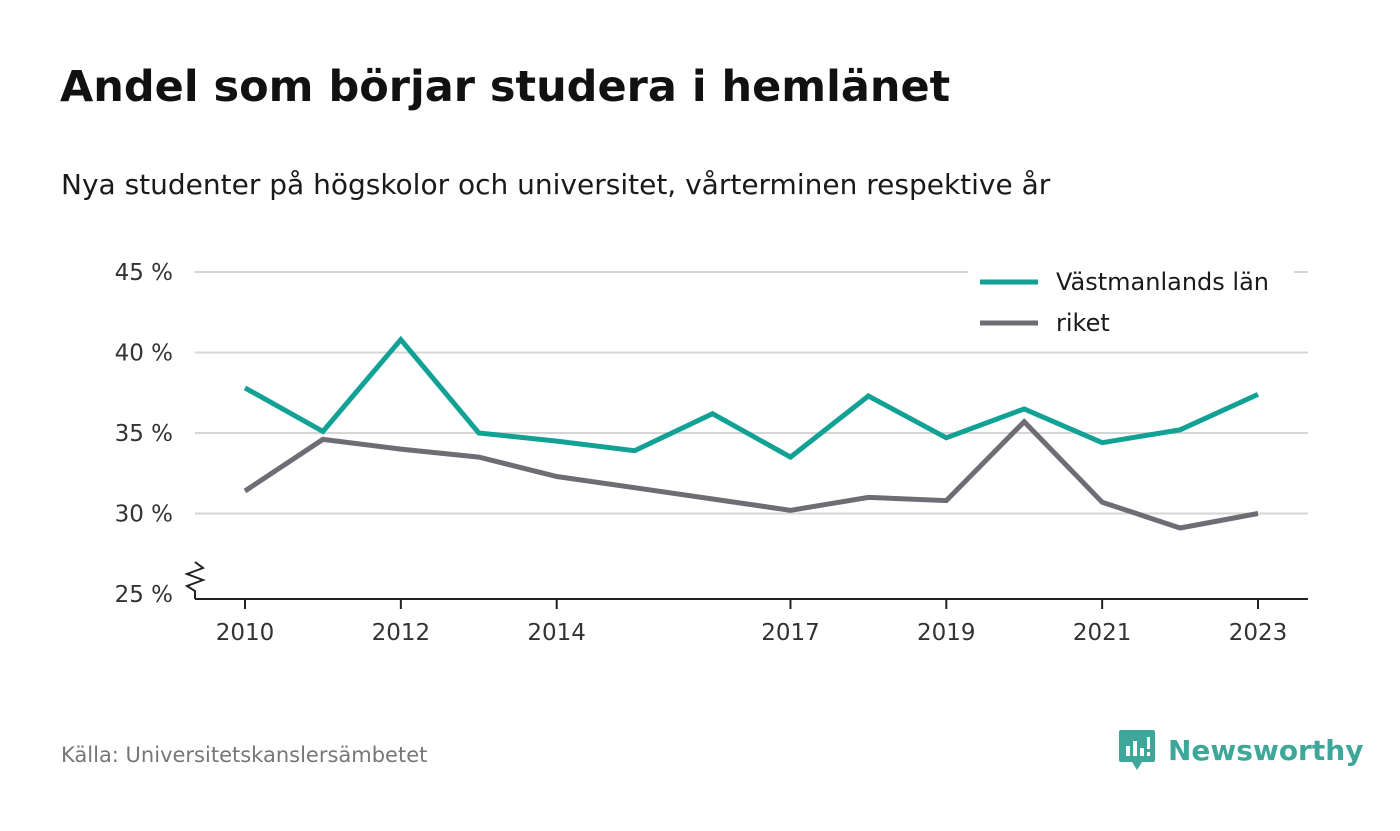 This screenshot has height=831, width=1400. Describe the element at coordinates (1137, 750) in the screenshot. I see `newsworthy-logo-icon` at that location.